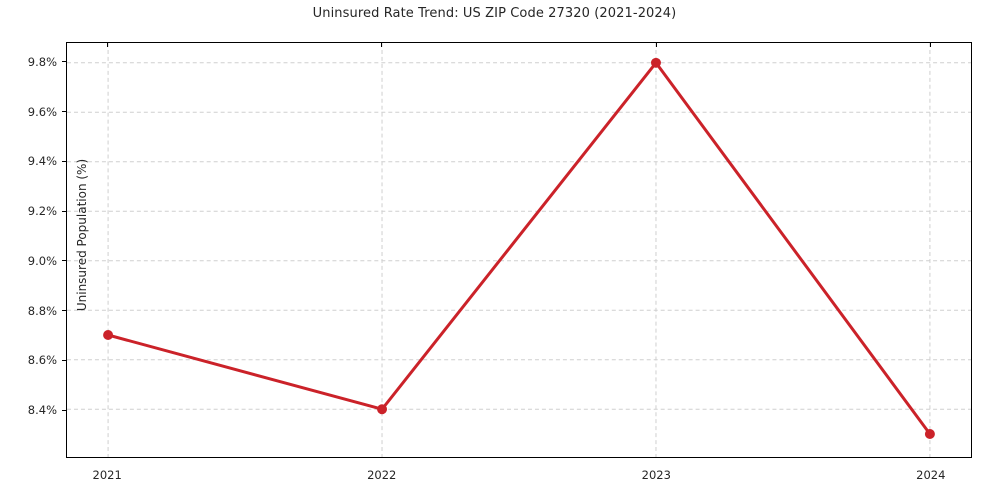 Image resolution: width=989 pixels, height=490 pixels. I want to click on y-axis-tick-label: 9.8%, so click(42, 61).